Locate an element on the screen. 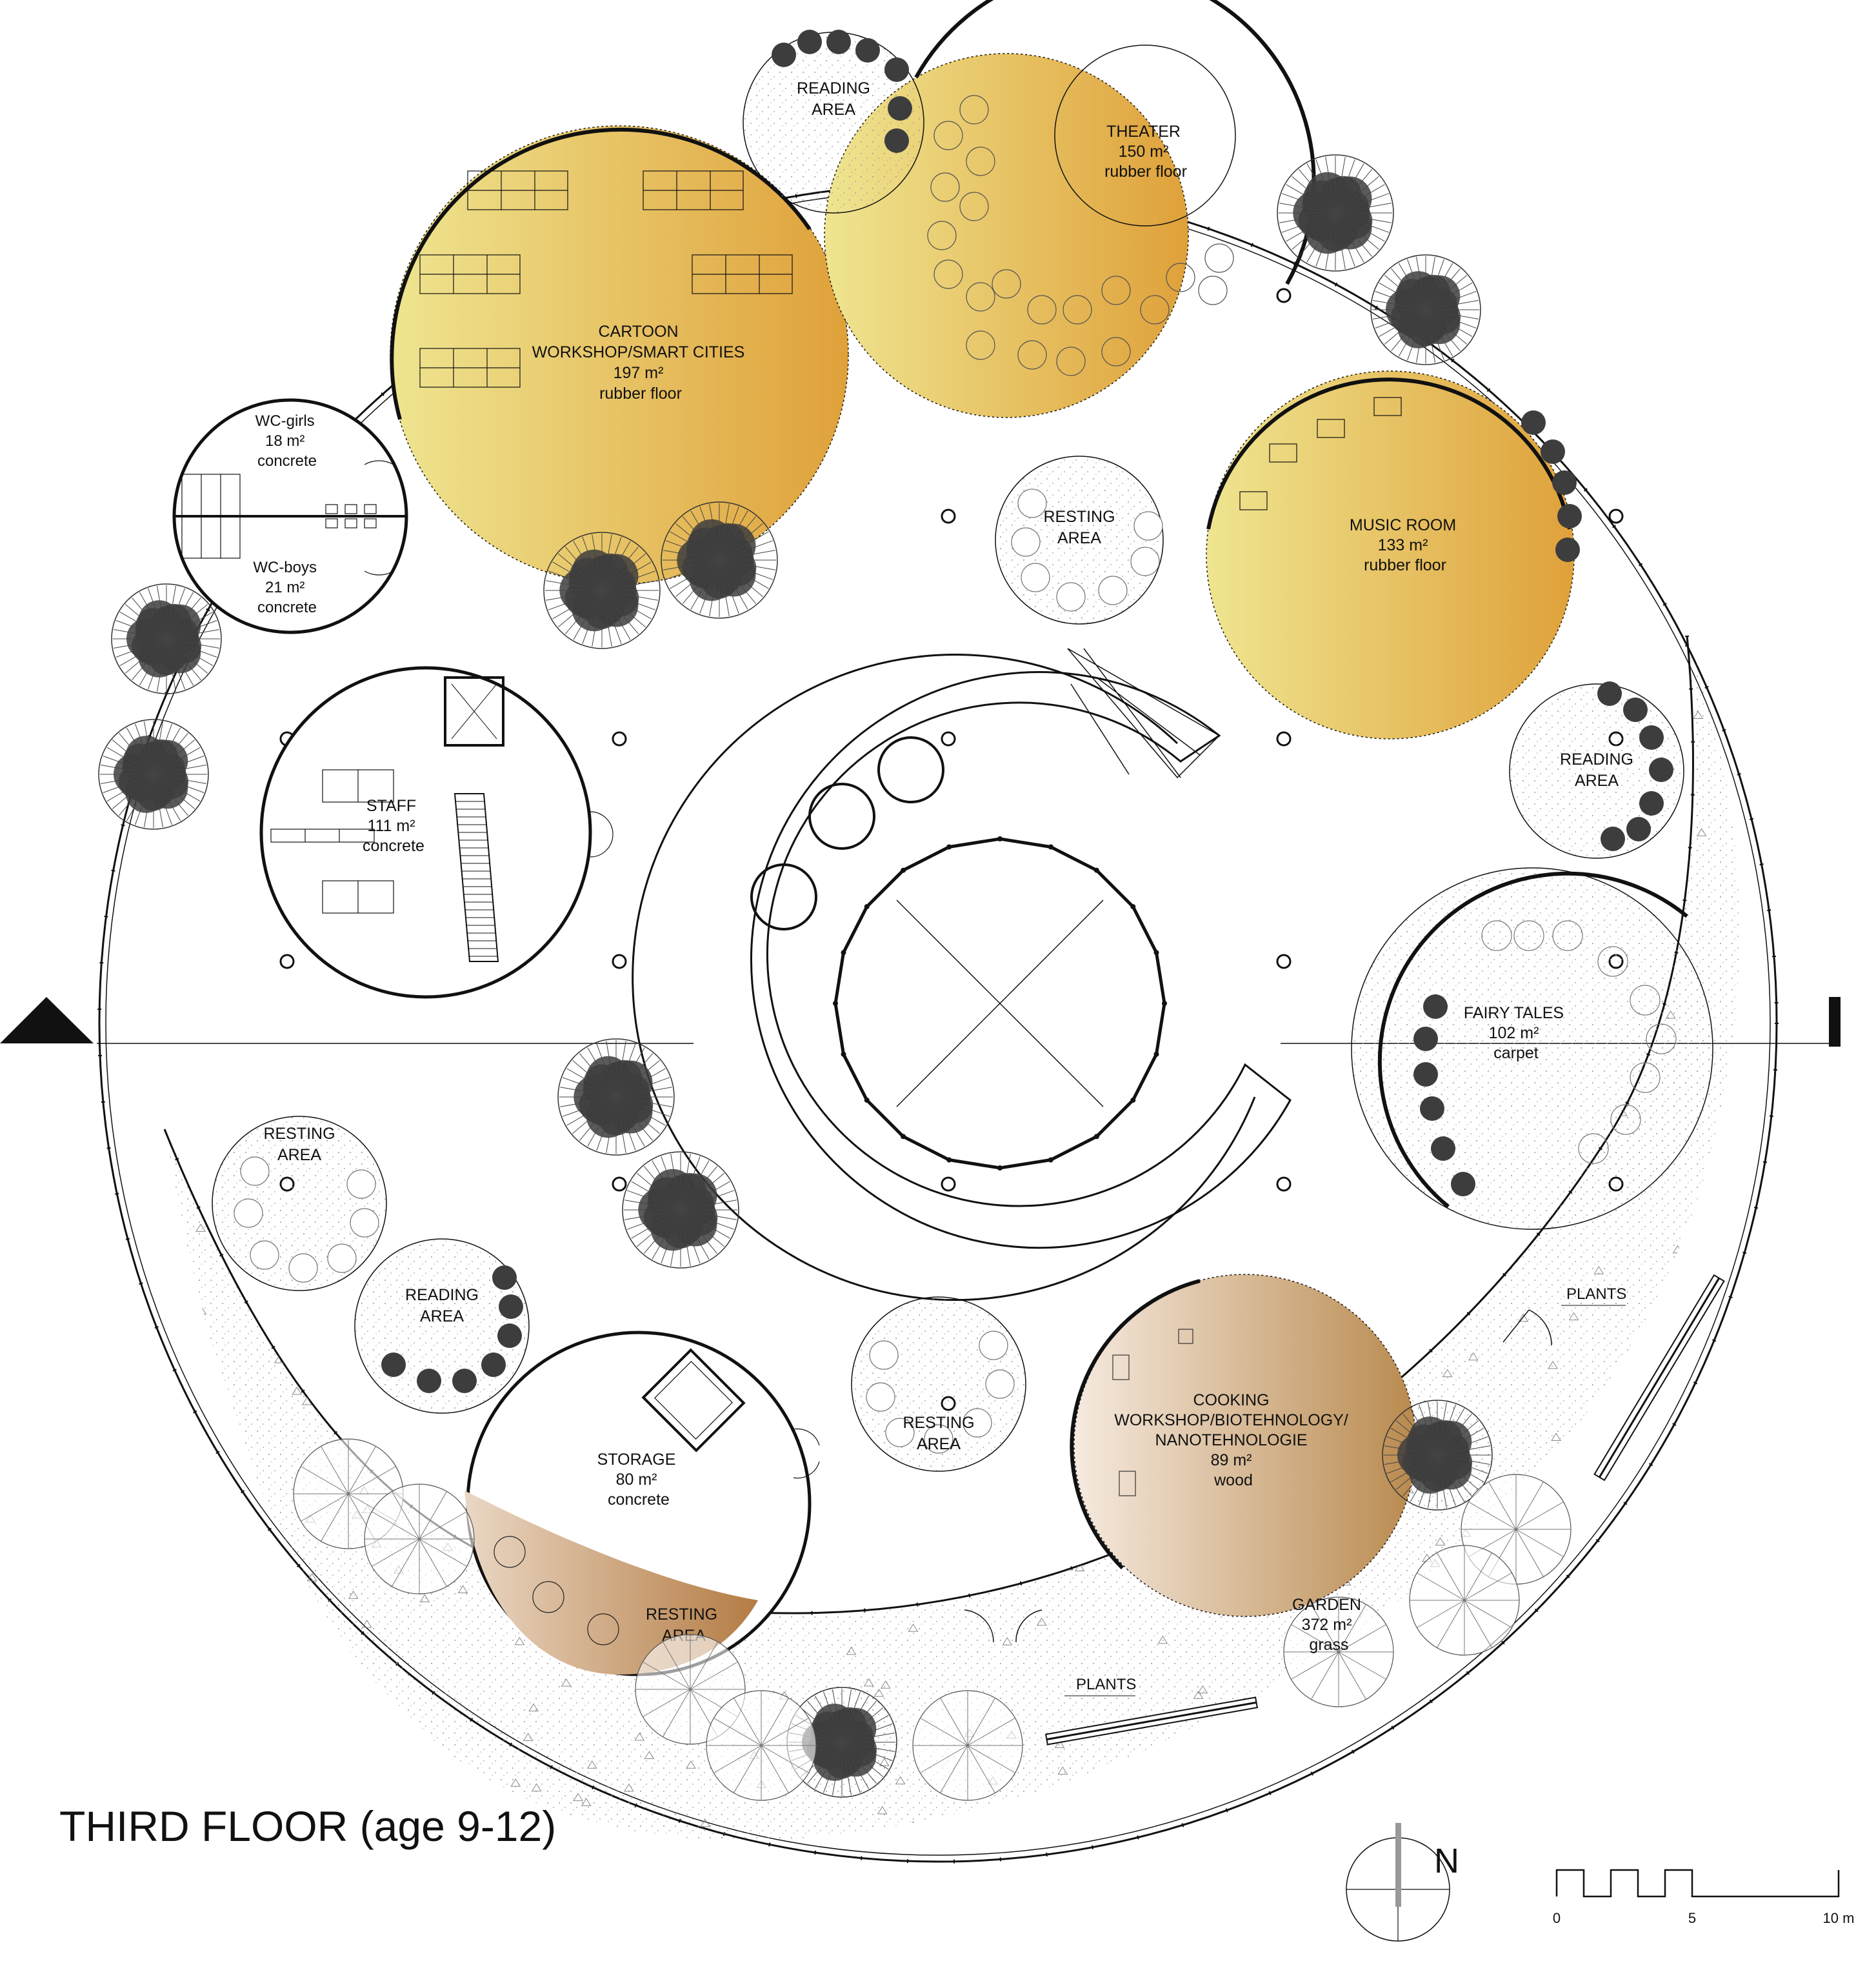 This screenshot has width=1876, height=1981. core-planter is located at coordinates (841, 817).